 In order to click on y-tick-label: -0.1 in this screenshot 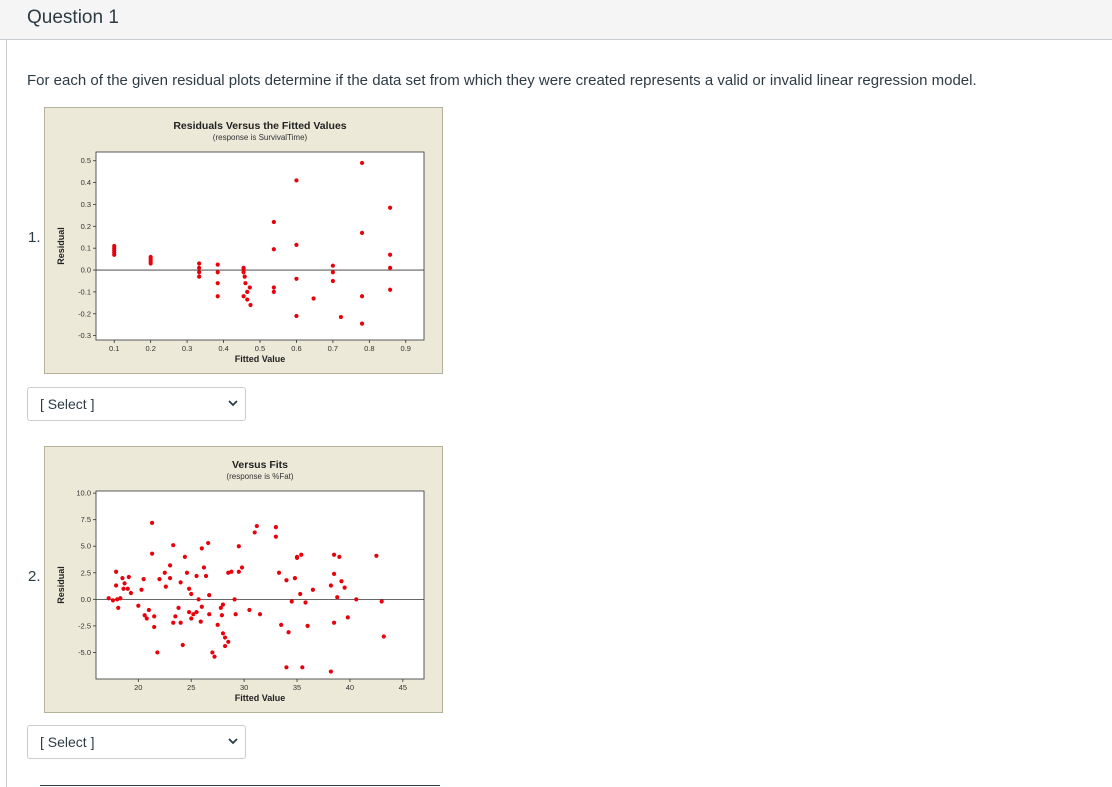, I will do `click(84, 291)`.